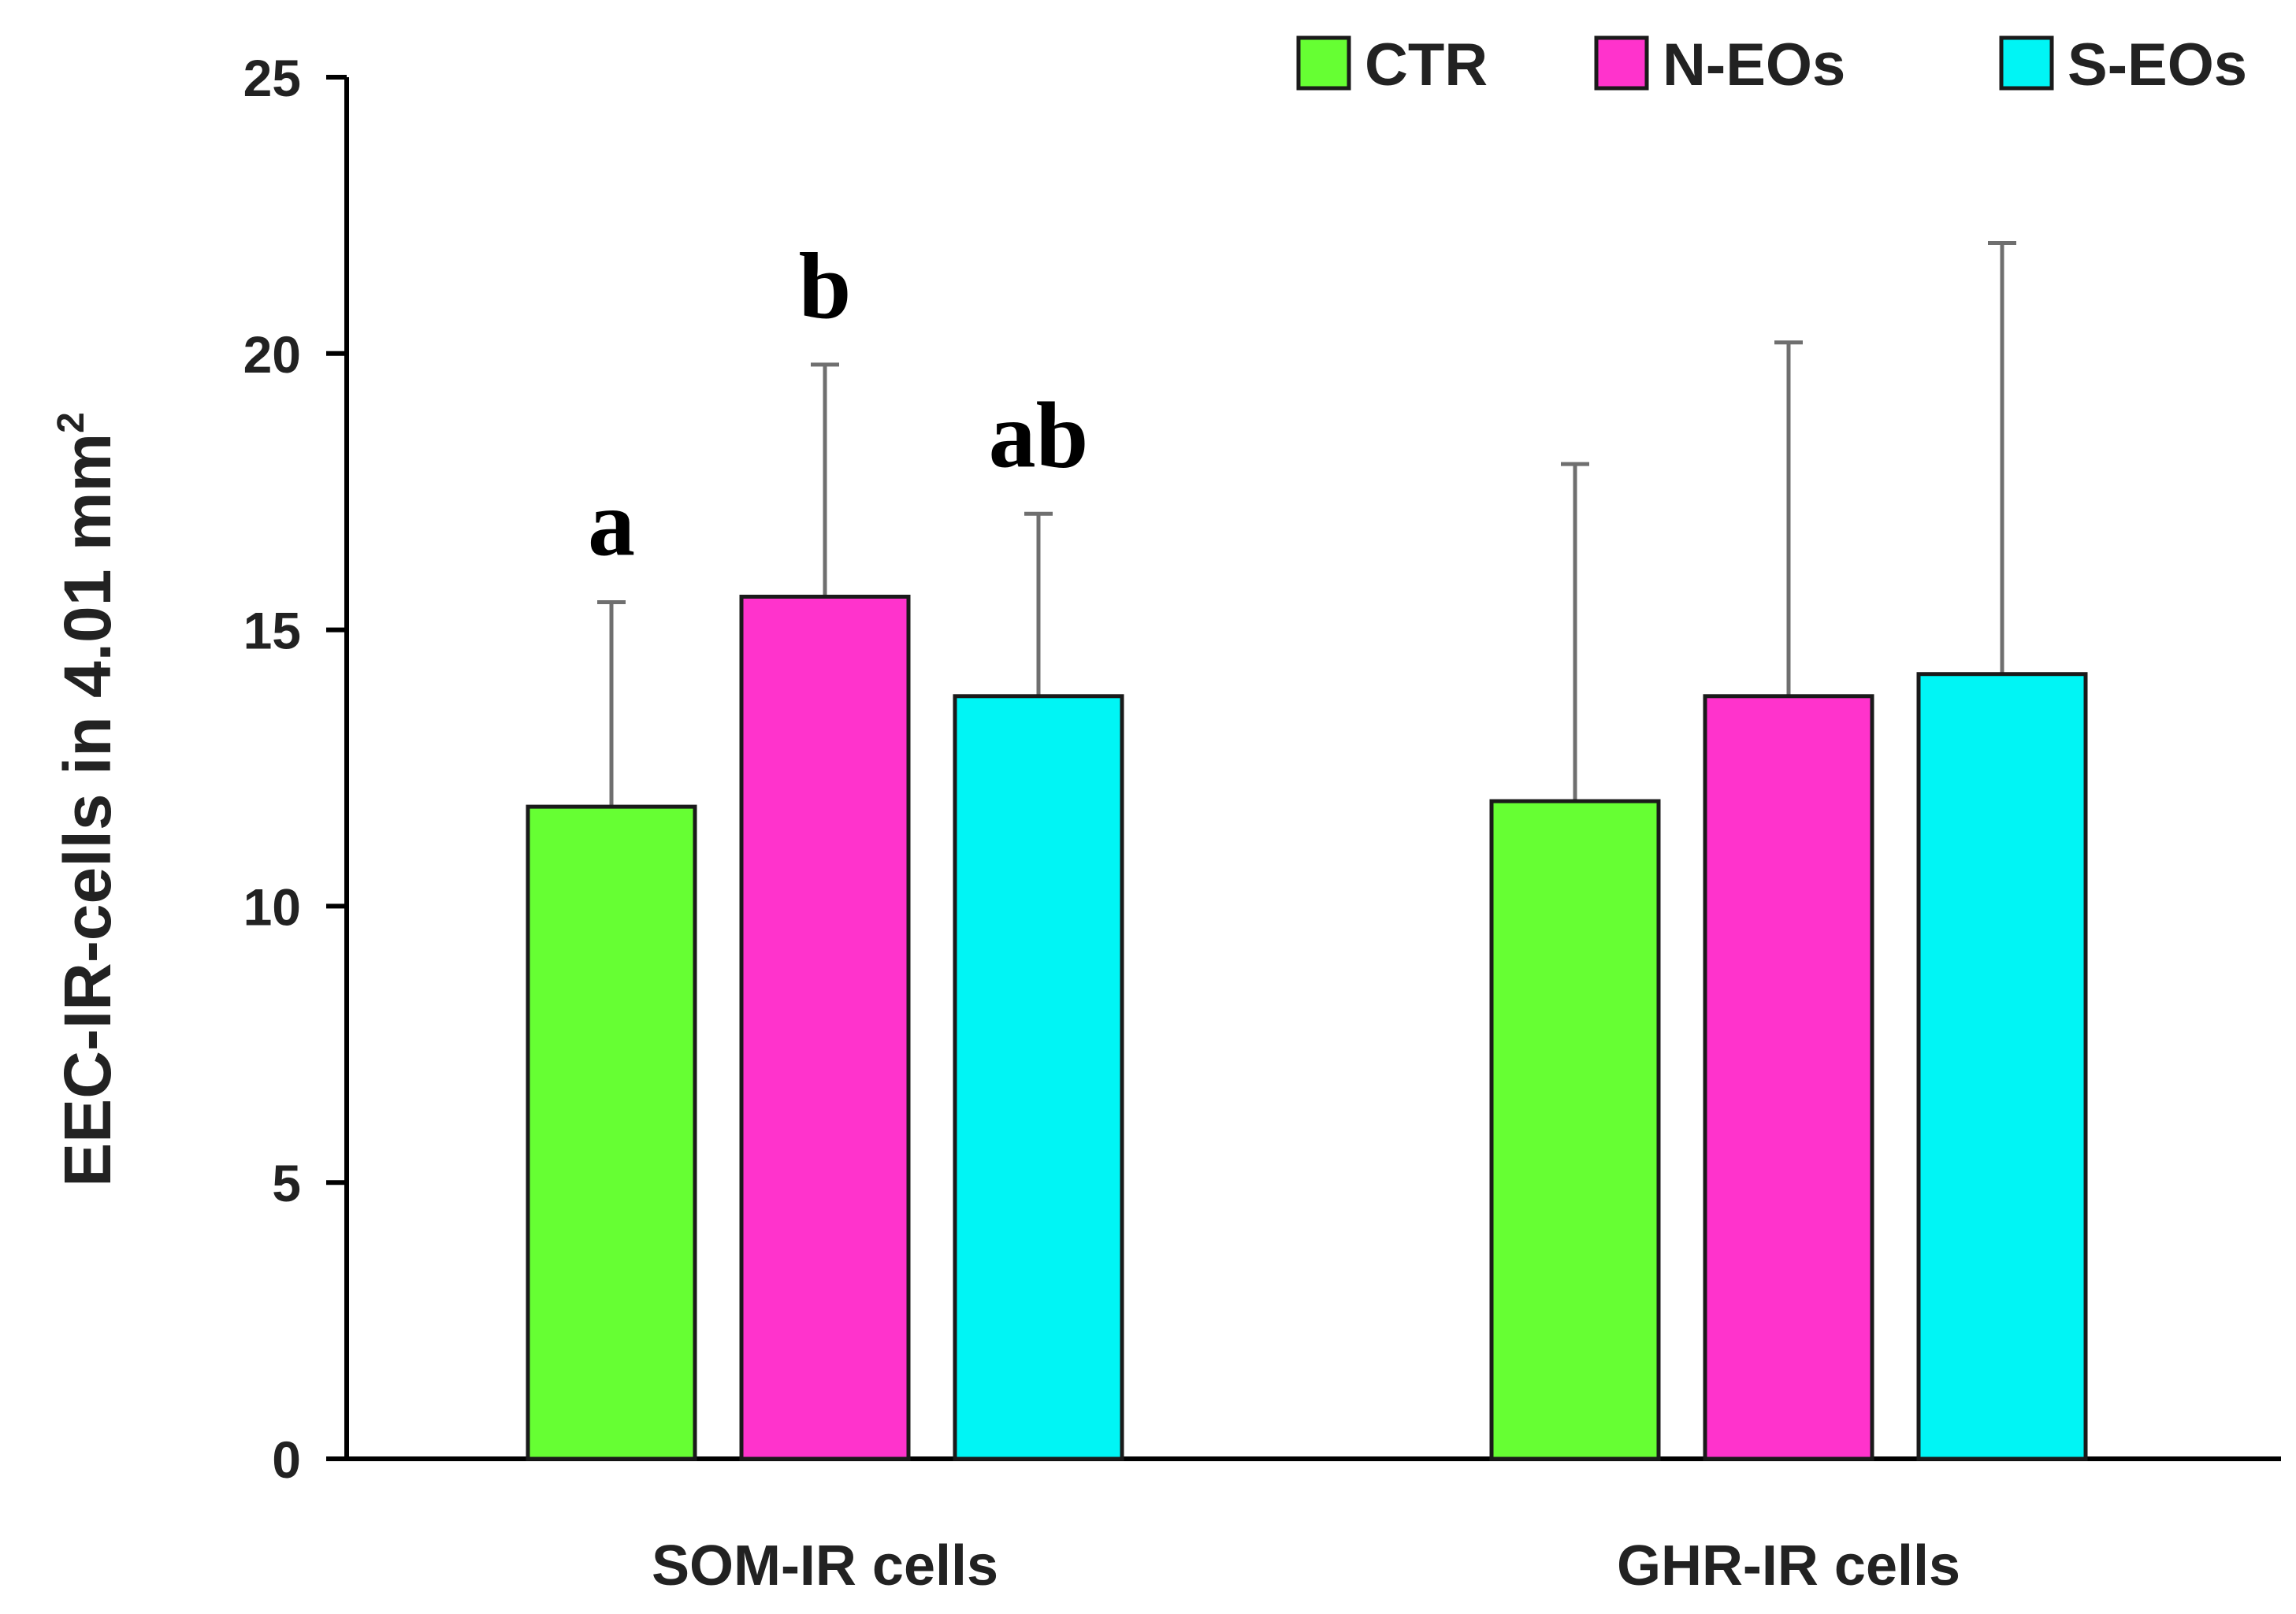 This screenshot has height=1614, width=2296. Describe the element at coordinates (1788, 1565) in the screenshot. I see `x-category-label: GHR-IR cells` at that location.